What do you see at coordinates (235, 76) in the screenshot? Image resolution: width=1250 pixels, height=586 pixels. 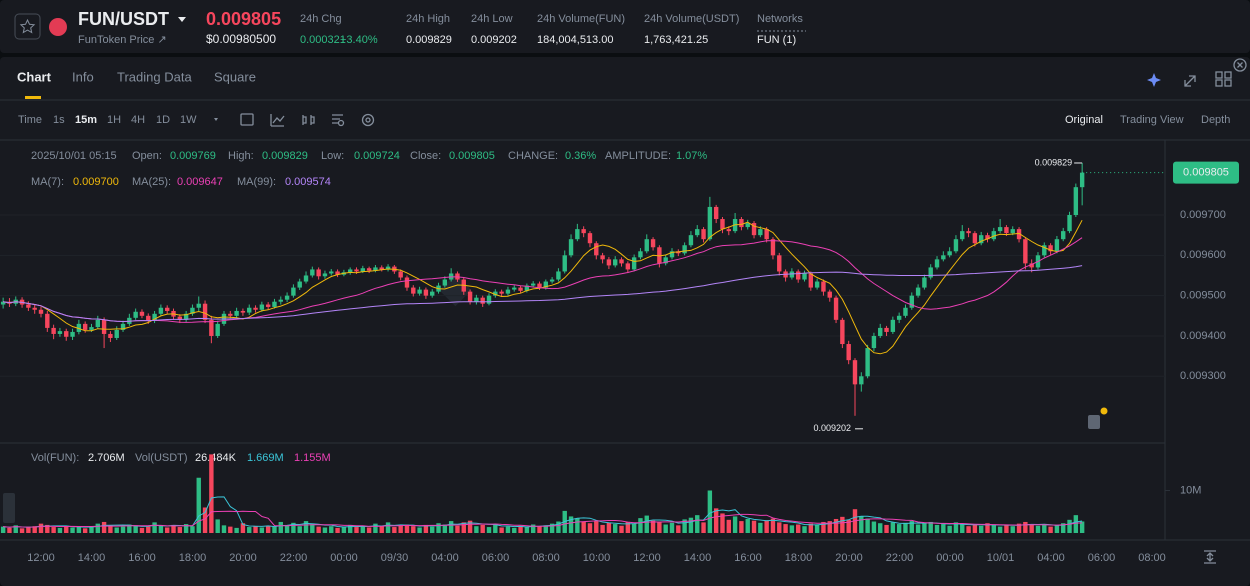 I see `tab: Square` at bounding box center [235, 76].